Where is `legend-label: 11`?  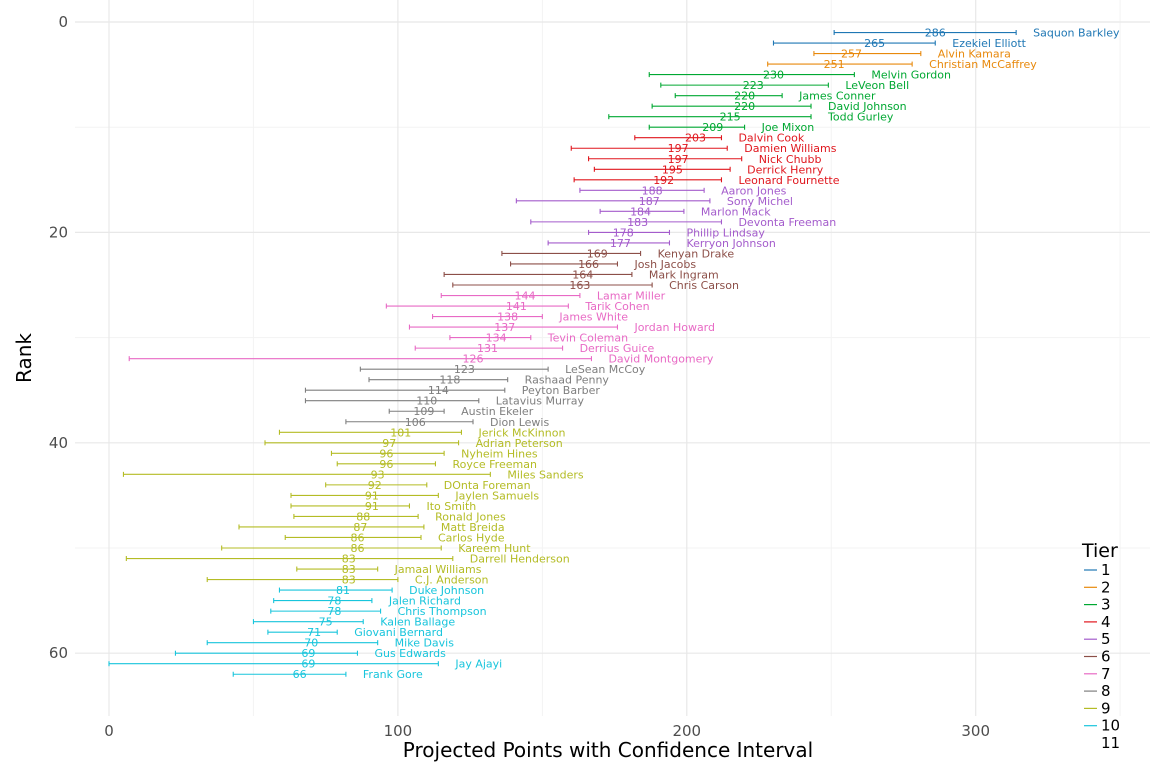 legend-label: 11 is located at coordinates (1110, 743).